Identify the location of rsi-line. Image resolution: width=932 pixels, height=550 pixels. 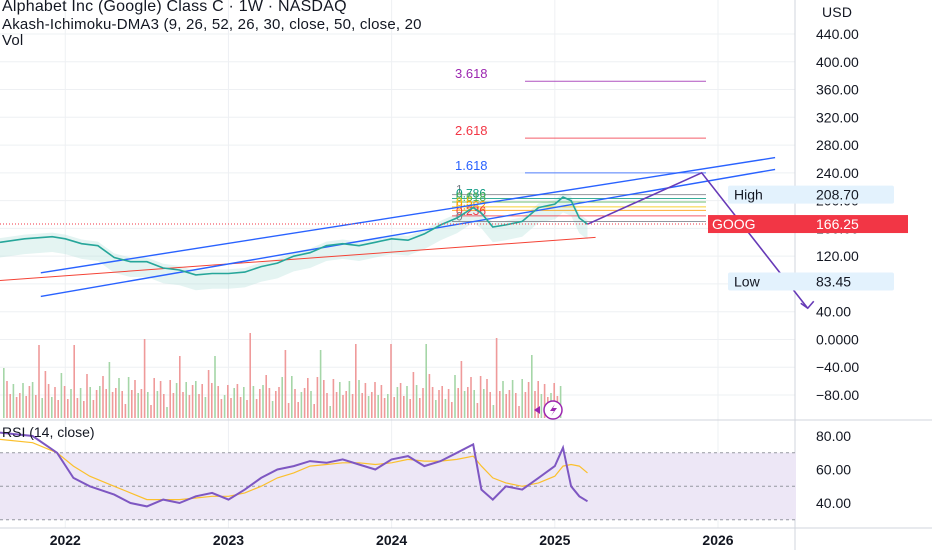
(294, 469).